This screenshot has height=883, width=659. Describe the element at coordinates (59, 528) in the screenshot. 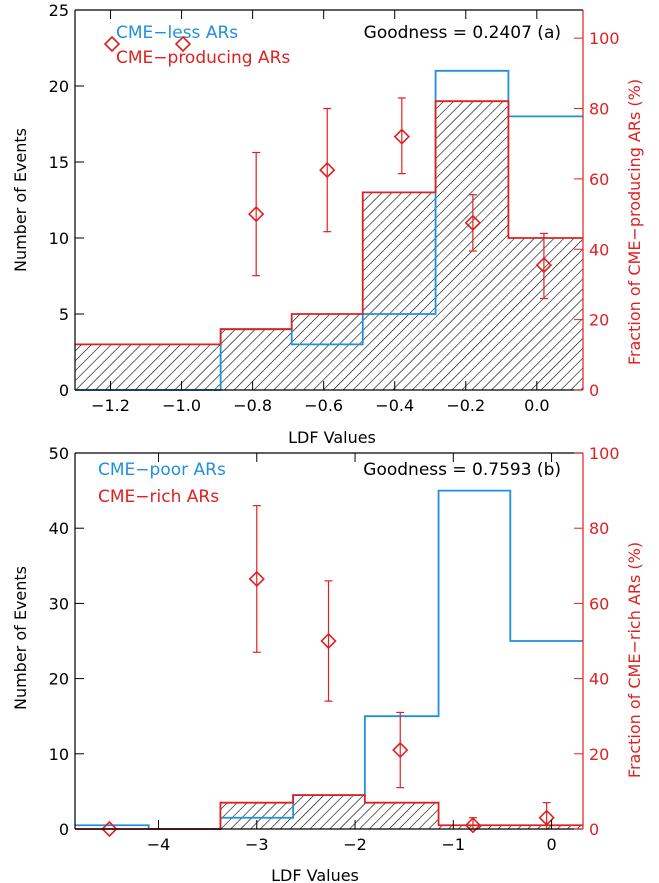

I see `panel-b-y-tick-label: 40` at that location.